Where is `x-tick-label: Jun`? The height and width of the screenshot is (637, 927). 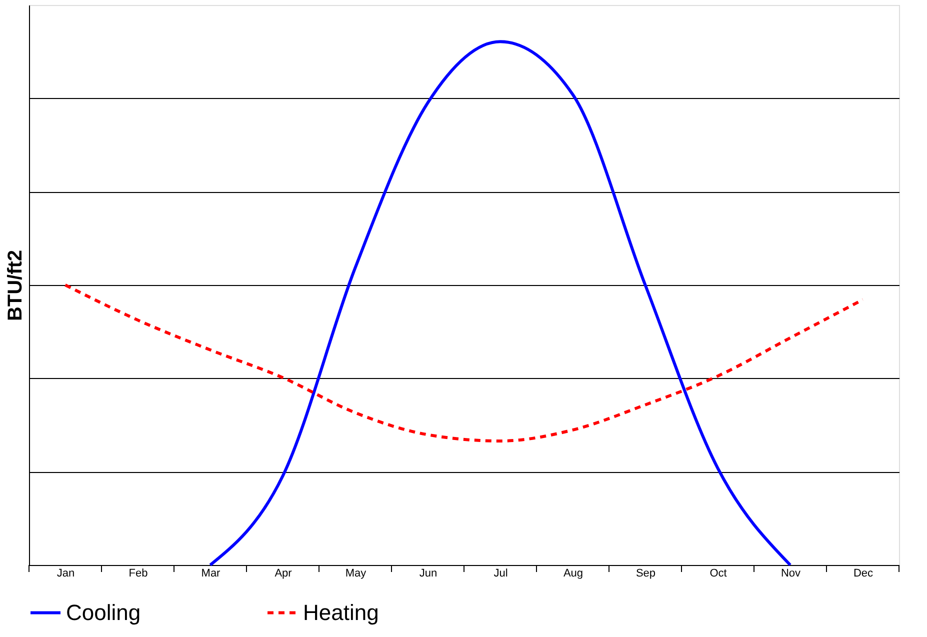
x-tick-label: Jun is located at coordinates (428, 574).